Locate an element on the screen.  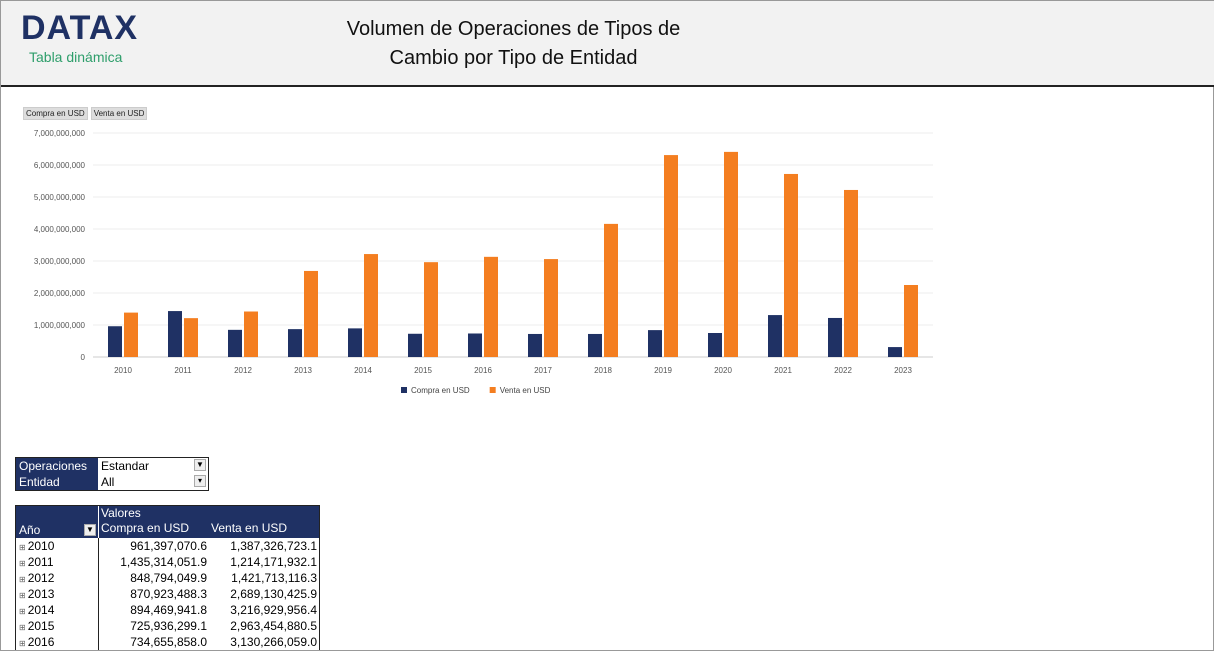
chart-field-buttons: Compra en USD Venta en USD is located at coordinates (85, 113).